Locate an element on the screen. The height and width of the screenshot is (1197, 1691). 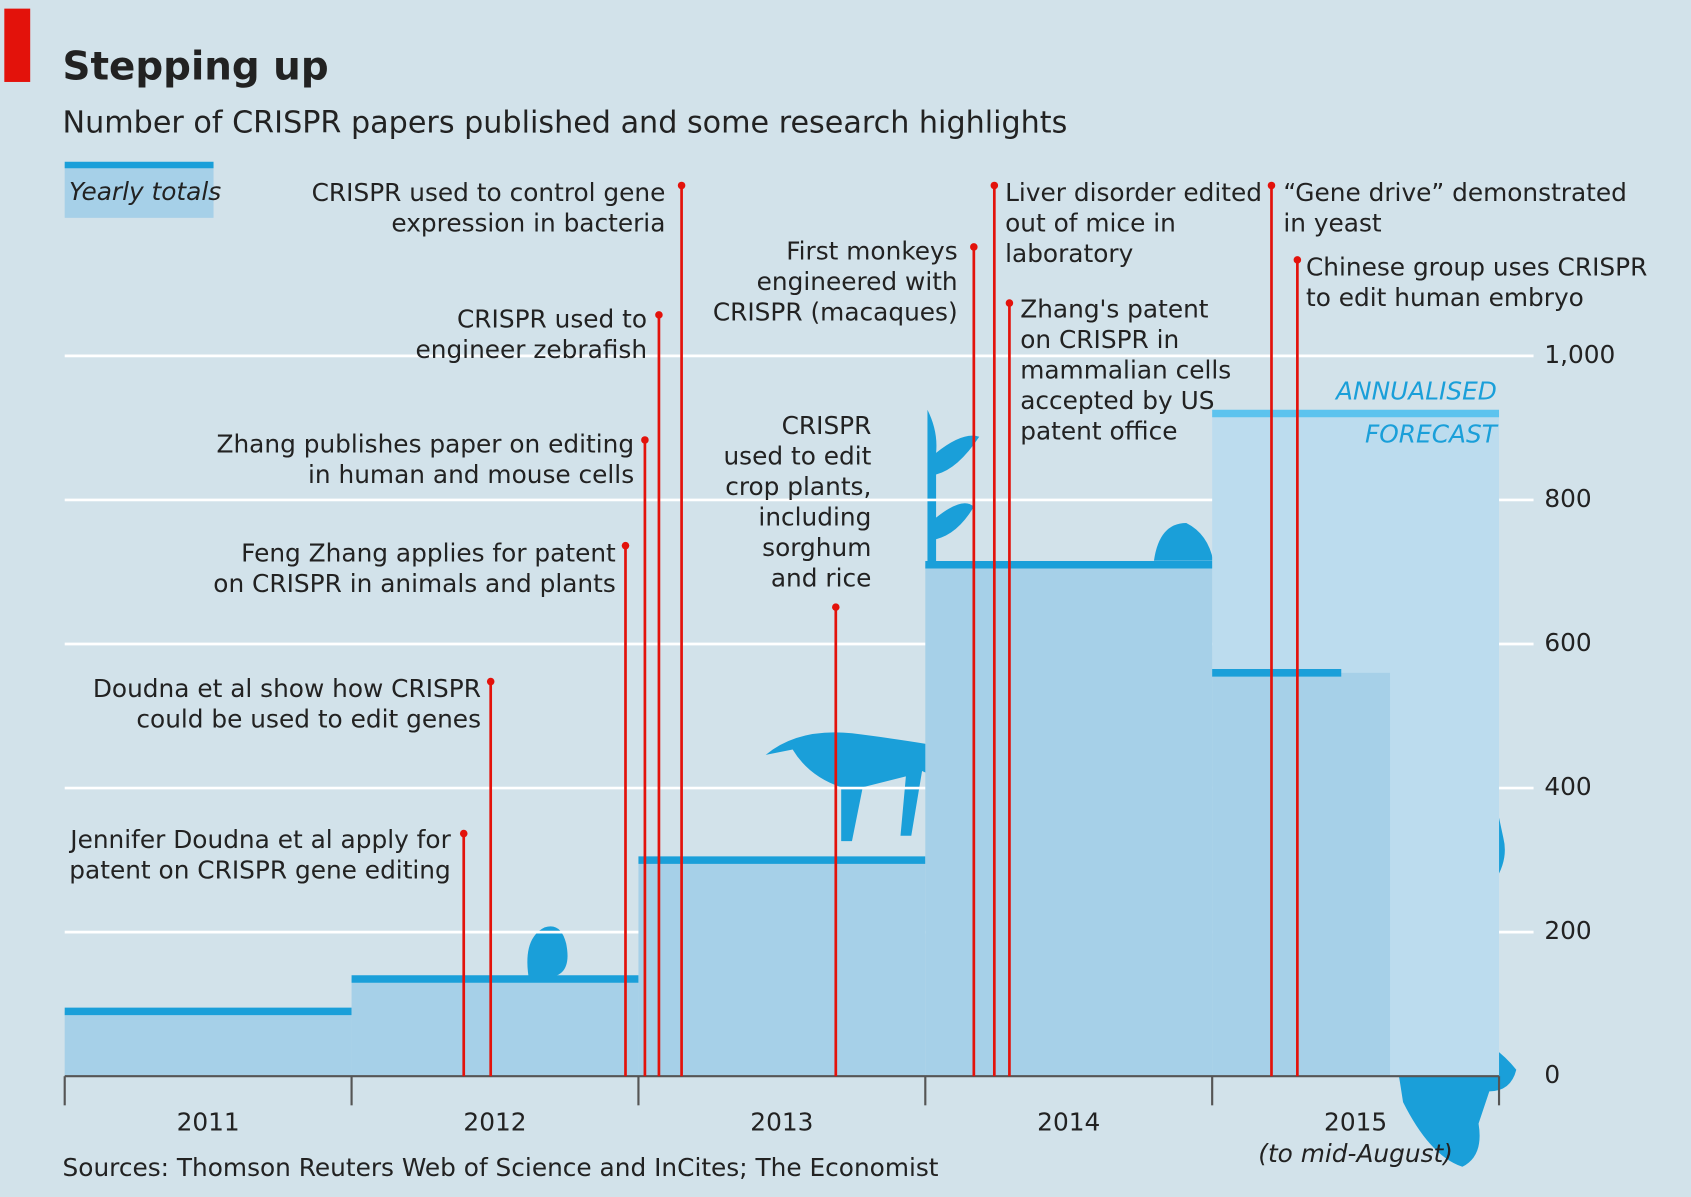
y-tick-label: 800 is located at coordinates (1567, 498).